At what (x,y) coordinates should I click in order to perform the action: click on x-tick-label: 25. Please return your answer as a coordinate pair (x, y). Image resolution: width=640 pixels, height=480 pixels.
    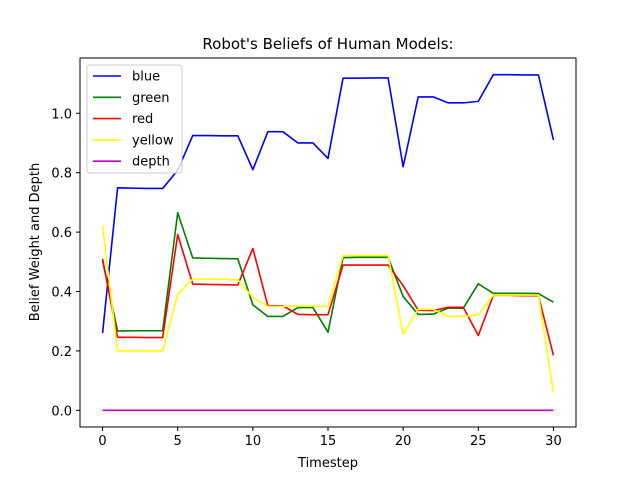
    Looking at the image, I should click on (478, 441).